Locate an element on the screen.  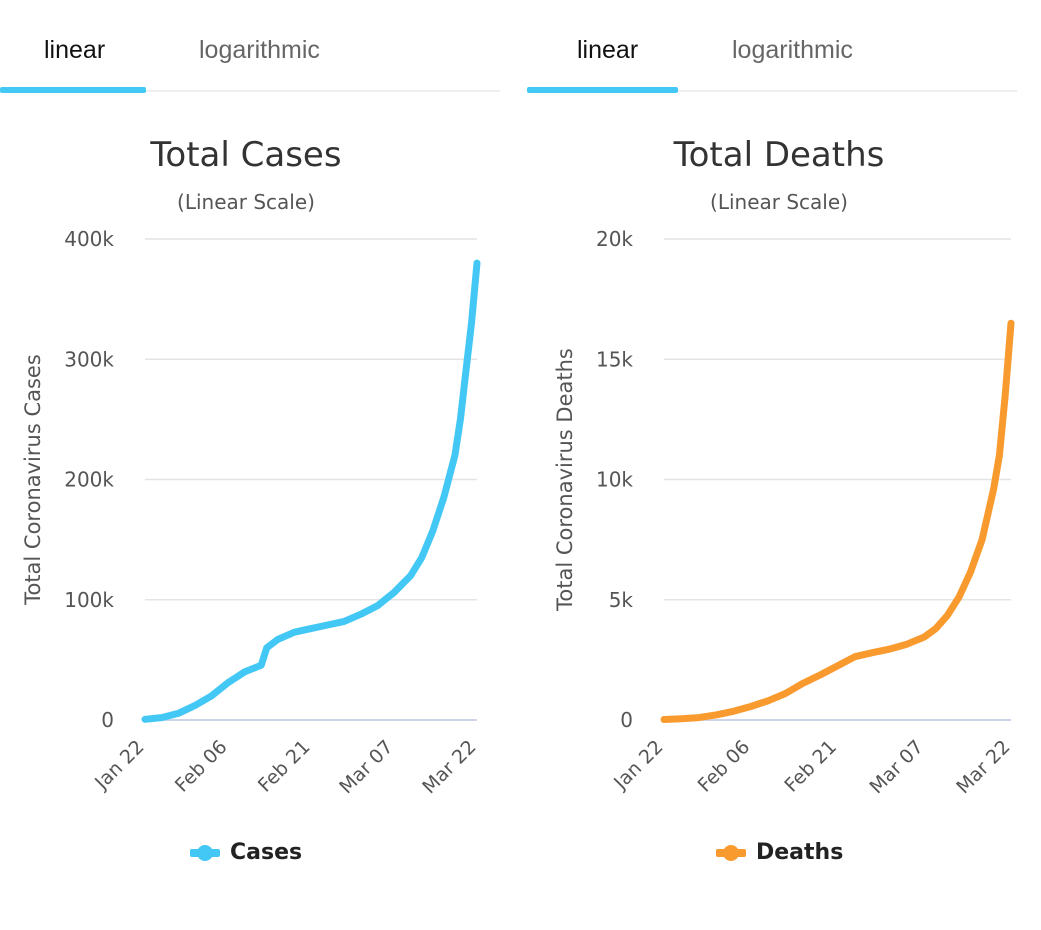
y-tick-label: 300k is located at coordinates (89, 359).